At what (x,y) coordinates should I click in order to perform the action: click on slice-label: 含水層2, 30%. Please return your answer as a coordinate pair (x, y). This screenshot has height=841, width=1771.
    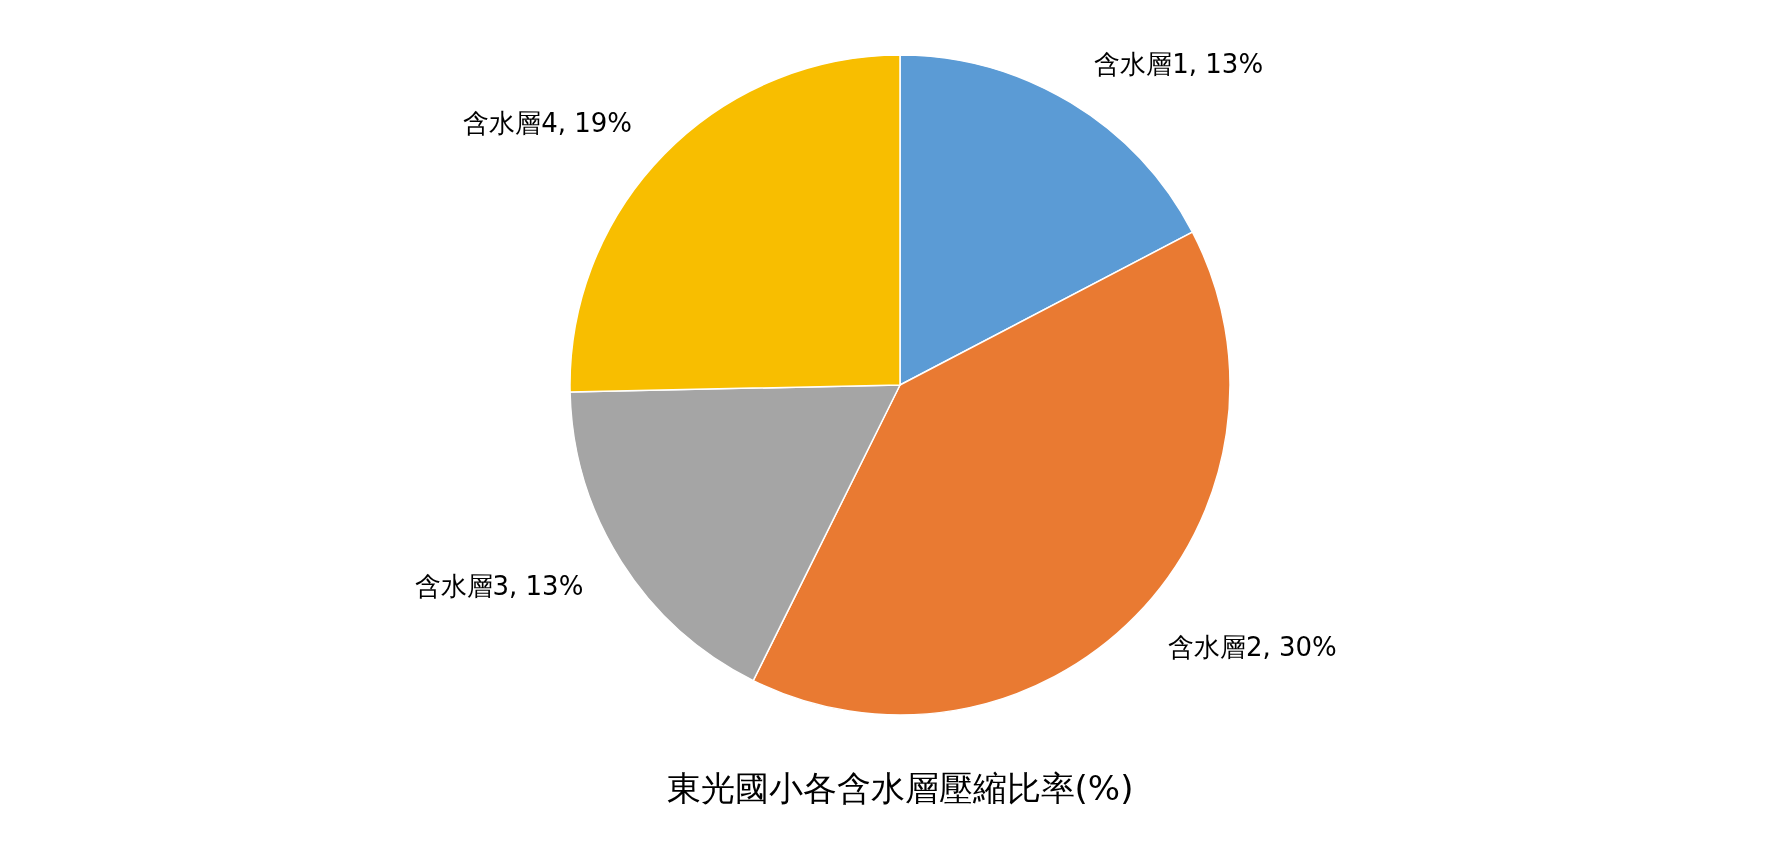
    Looking at the image, I should click on (1252, 647).